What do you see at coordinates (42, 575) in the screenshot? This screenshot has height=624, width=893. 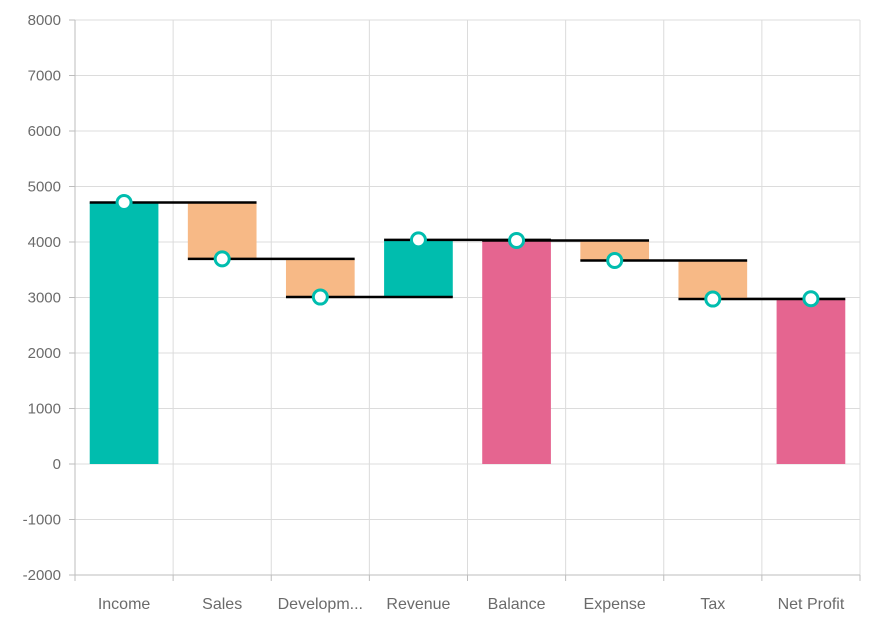 I see `y-tick-label: -2000` at bounding box center [42, 575].